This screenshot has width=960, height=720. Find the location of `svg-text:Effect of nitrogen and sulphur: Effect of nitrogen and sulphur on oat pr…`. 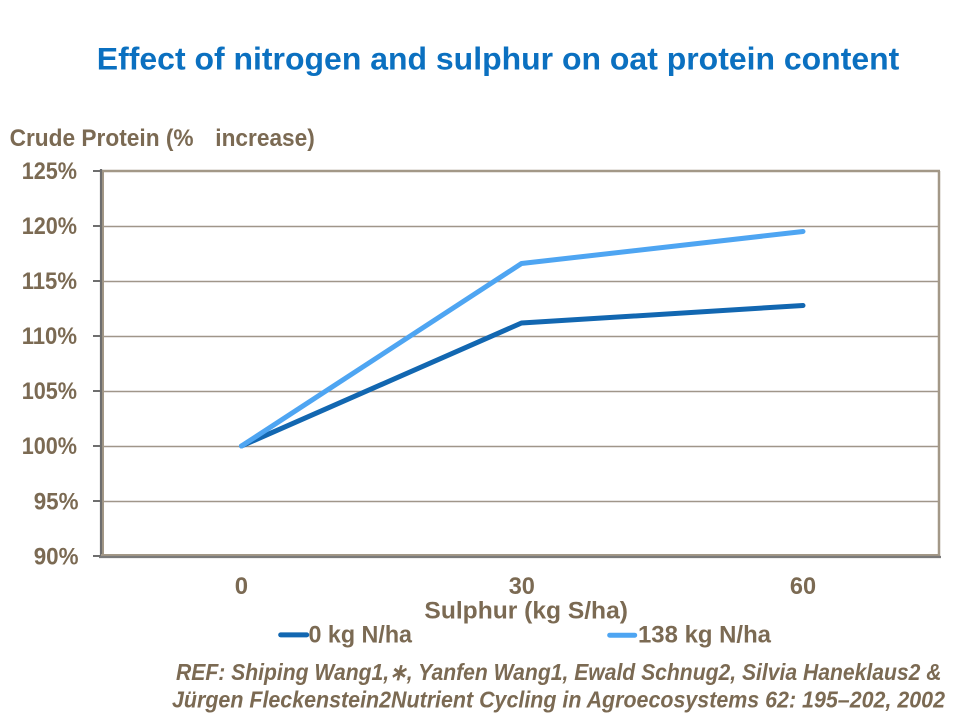

svg-text:Effect of nitrogen and sulphur: Effect of nitrogen and sulphur on oat pr… is located at coordinates (498, 58).